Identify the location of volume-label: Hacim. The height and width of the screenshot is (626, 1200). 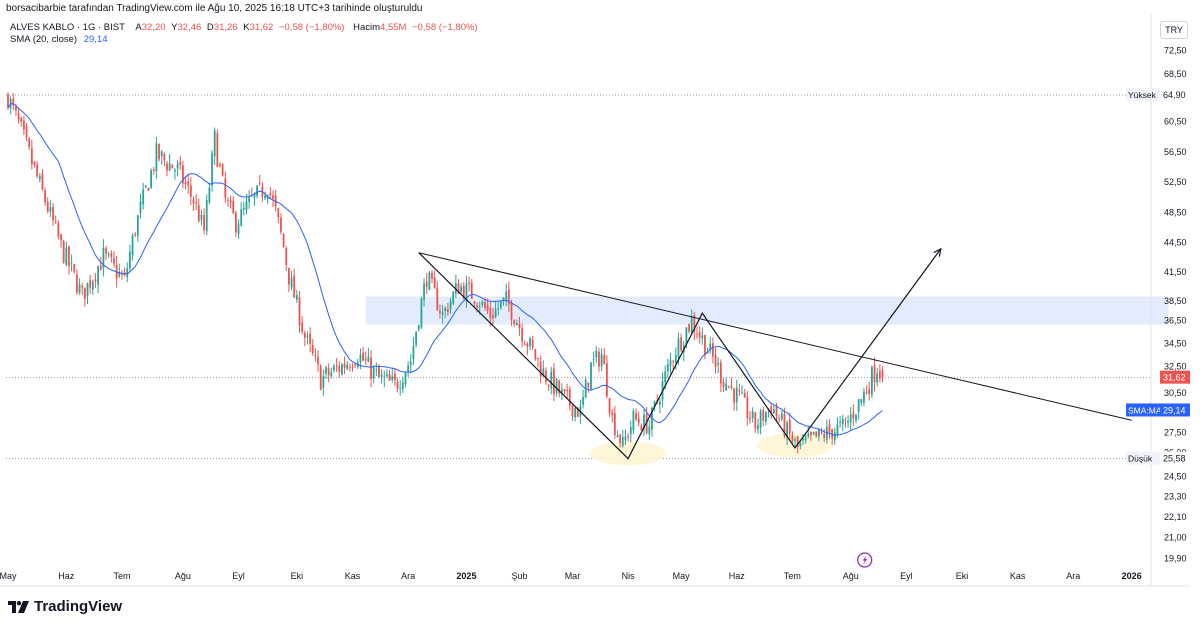
(367, 27).